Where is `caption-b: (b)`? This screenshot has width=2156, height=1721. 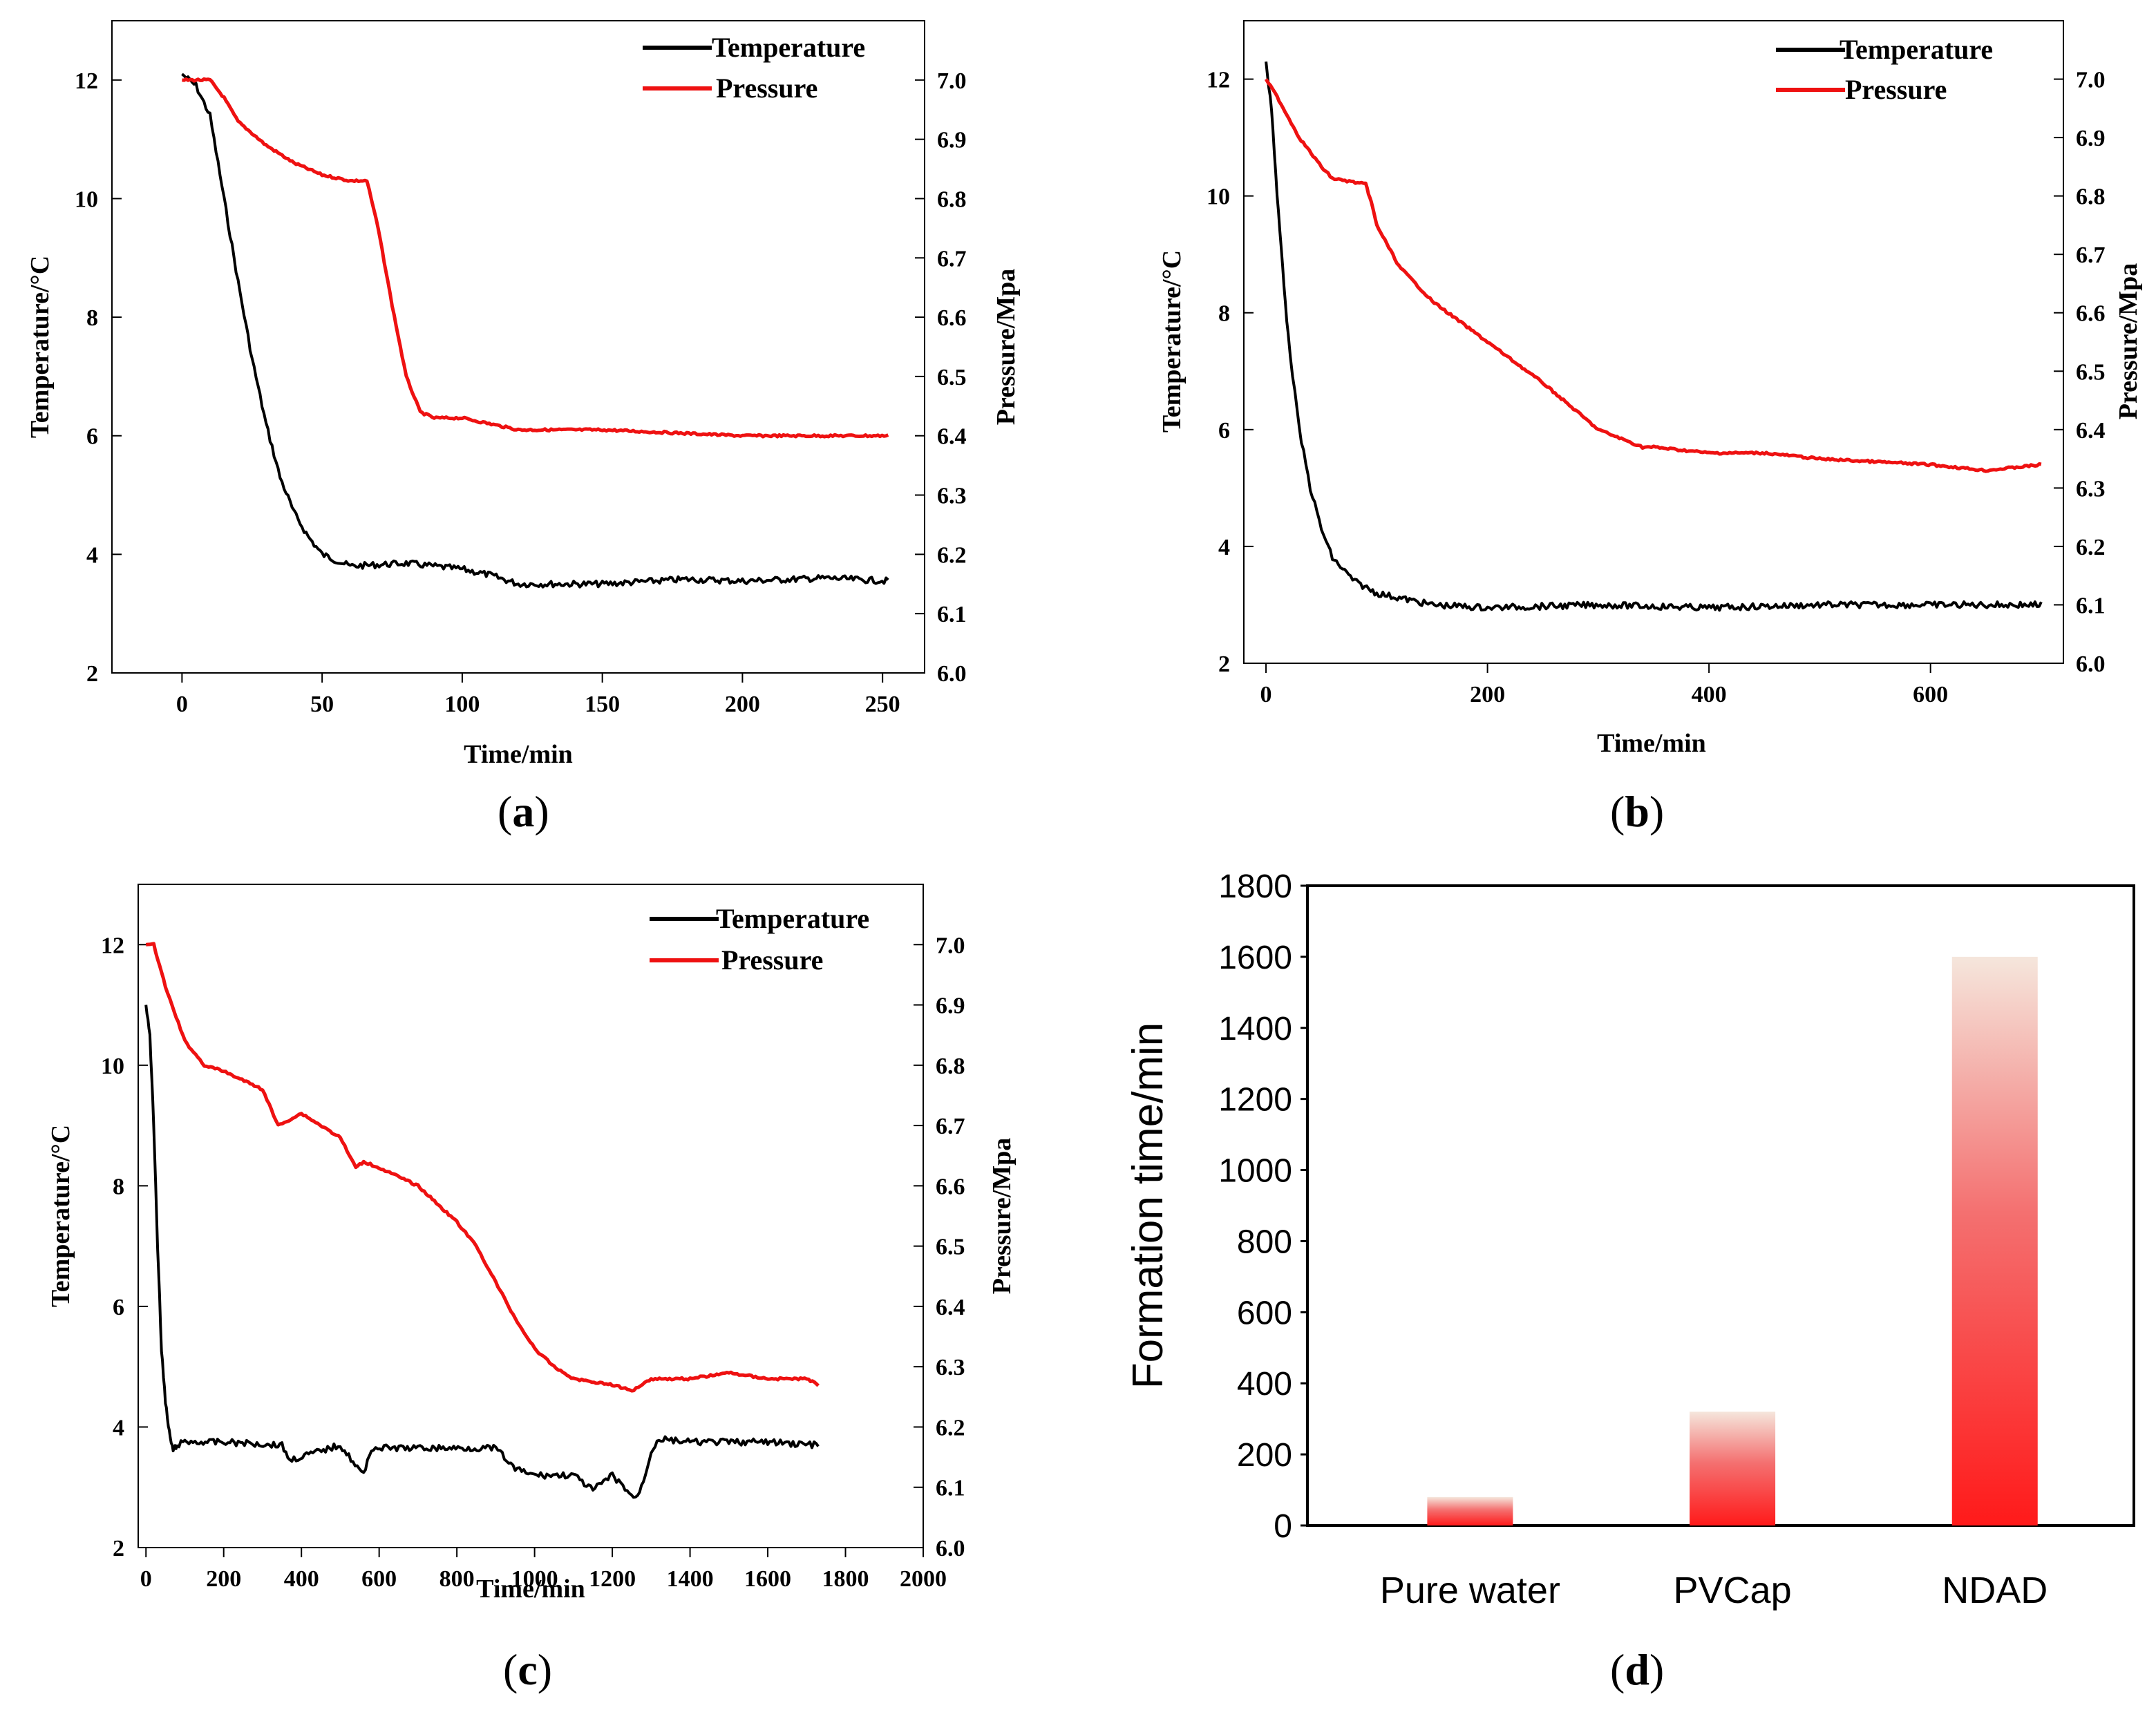 caption-b: (b) is located at coordinates (1637, 811).